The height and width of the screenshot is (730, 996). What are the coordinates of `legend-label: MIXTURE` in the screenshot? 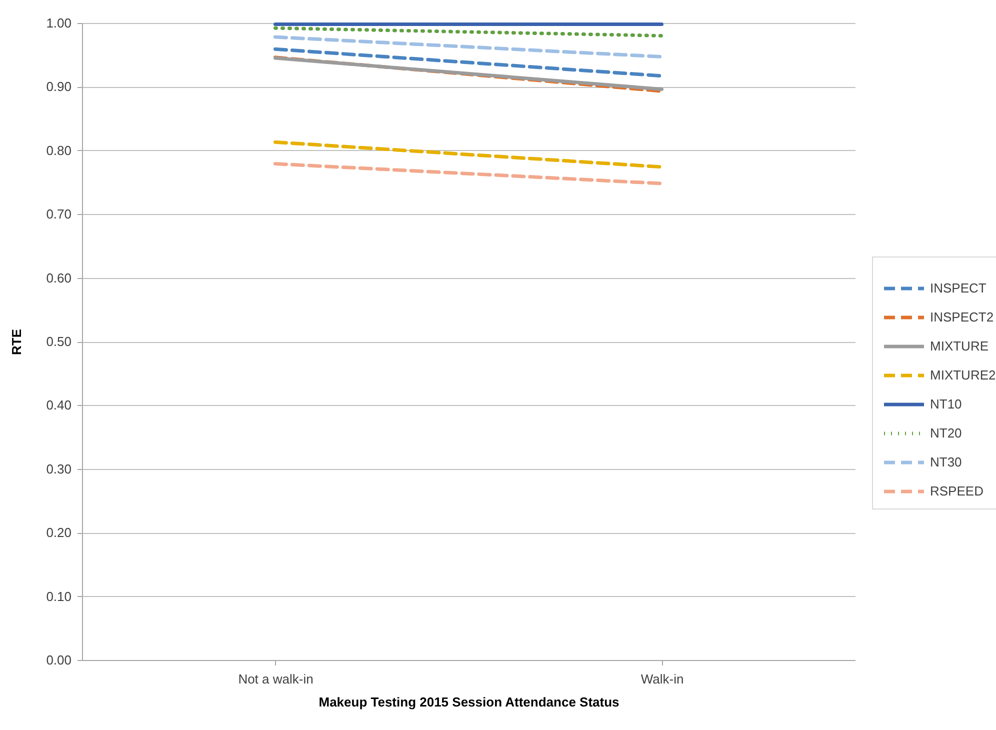 It's located at (959, 346).